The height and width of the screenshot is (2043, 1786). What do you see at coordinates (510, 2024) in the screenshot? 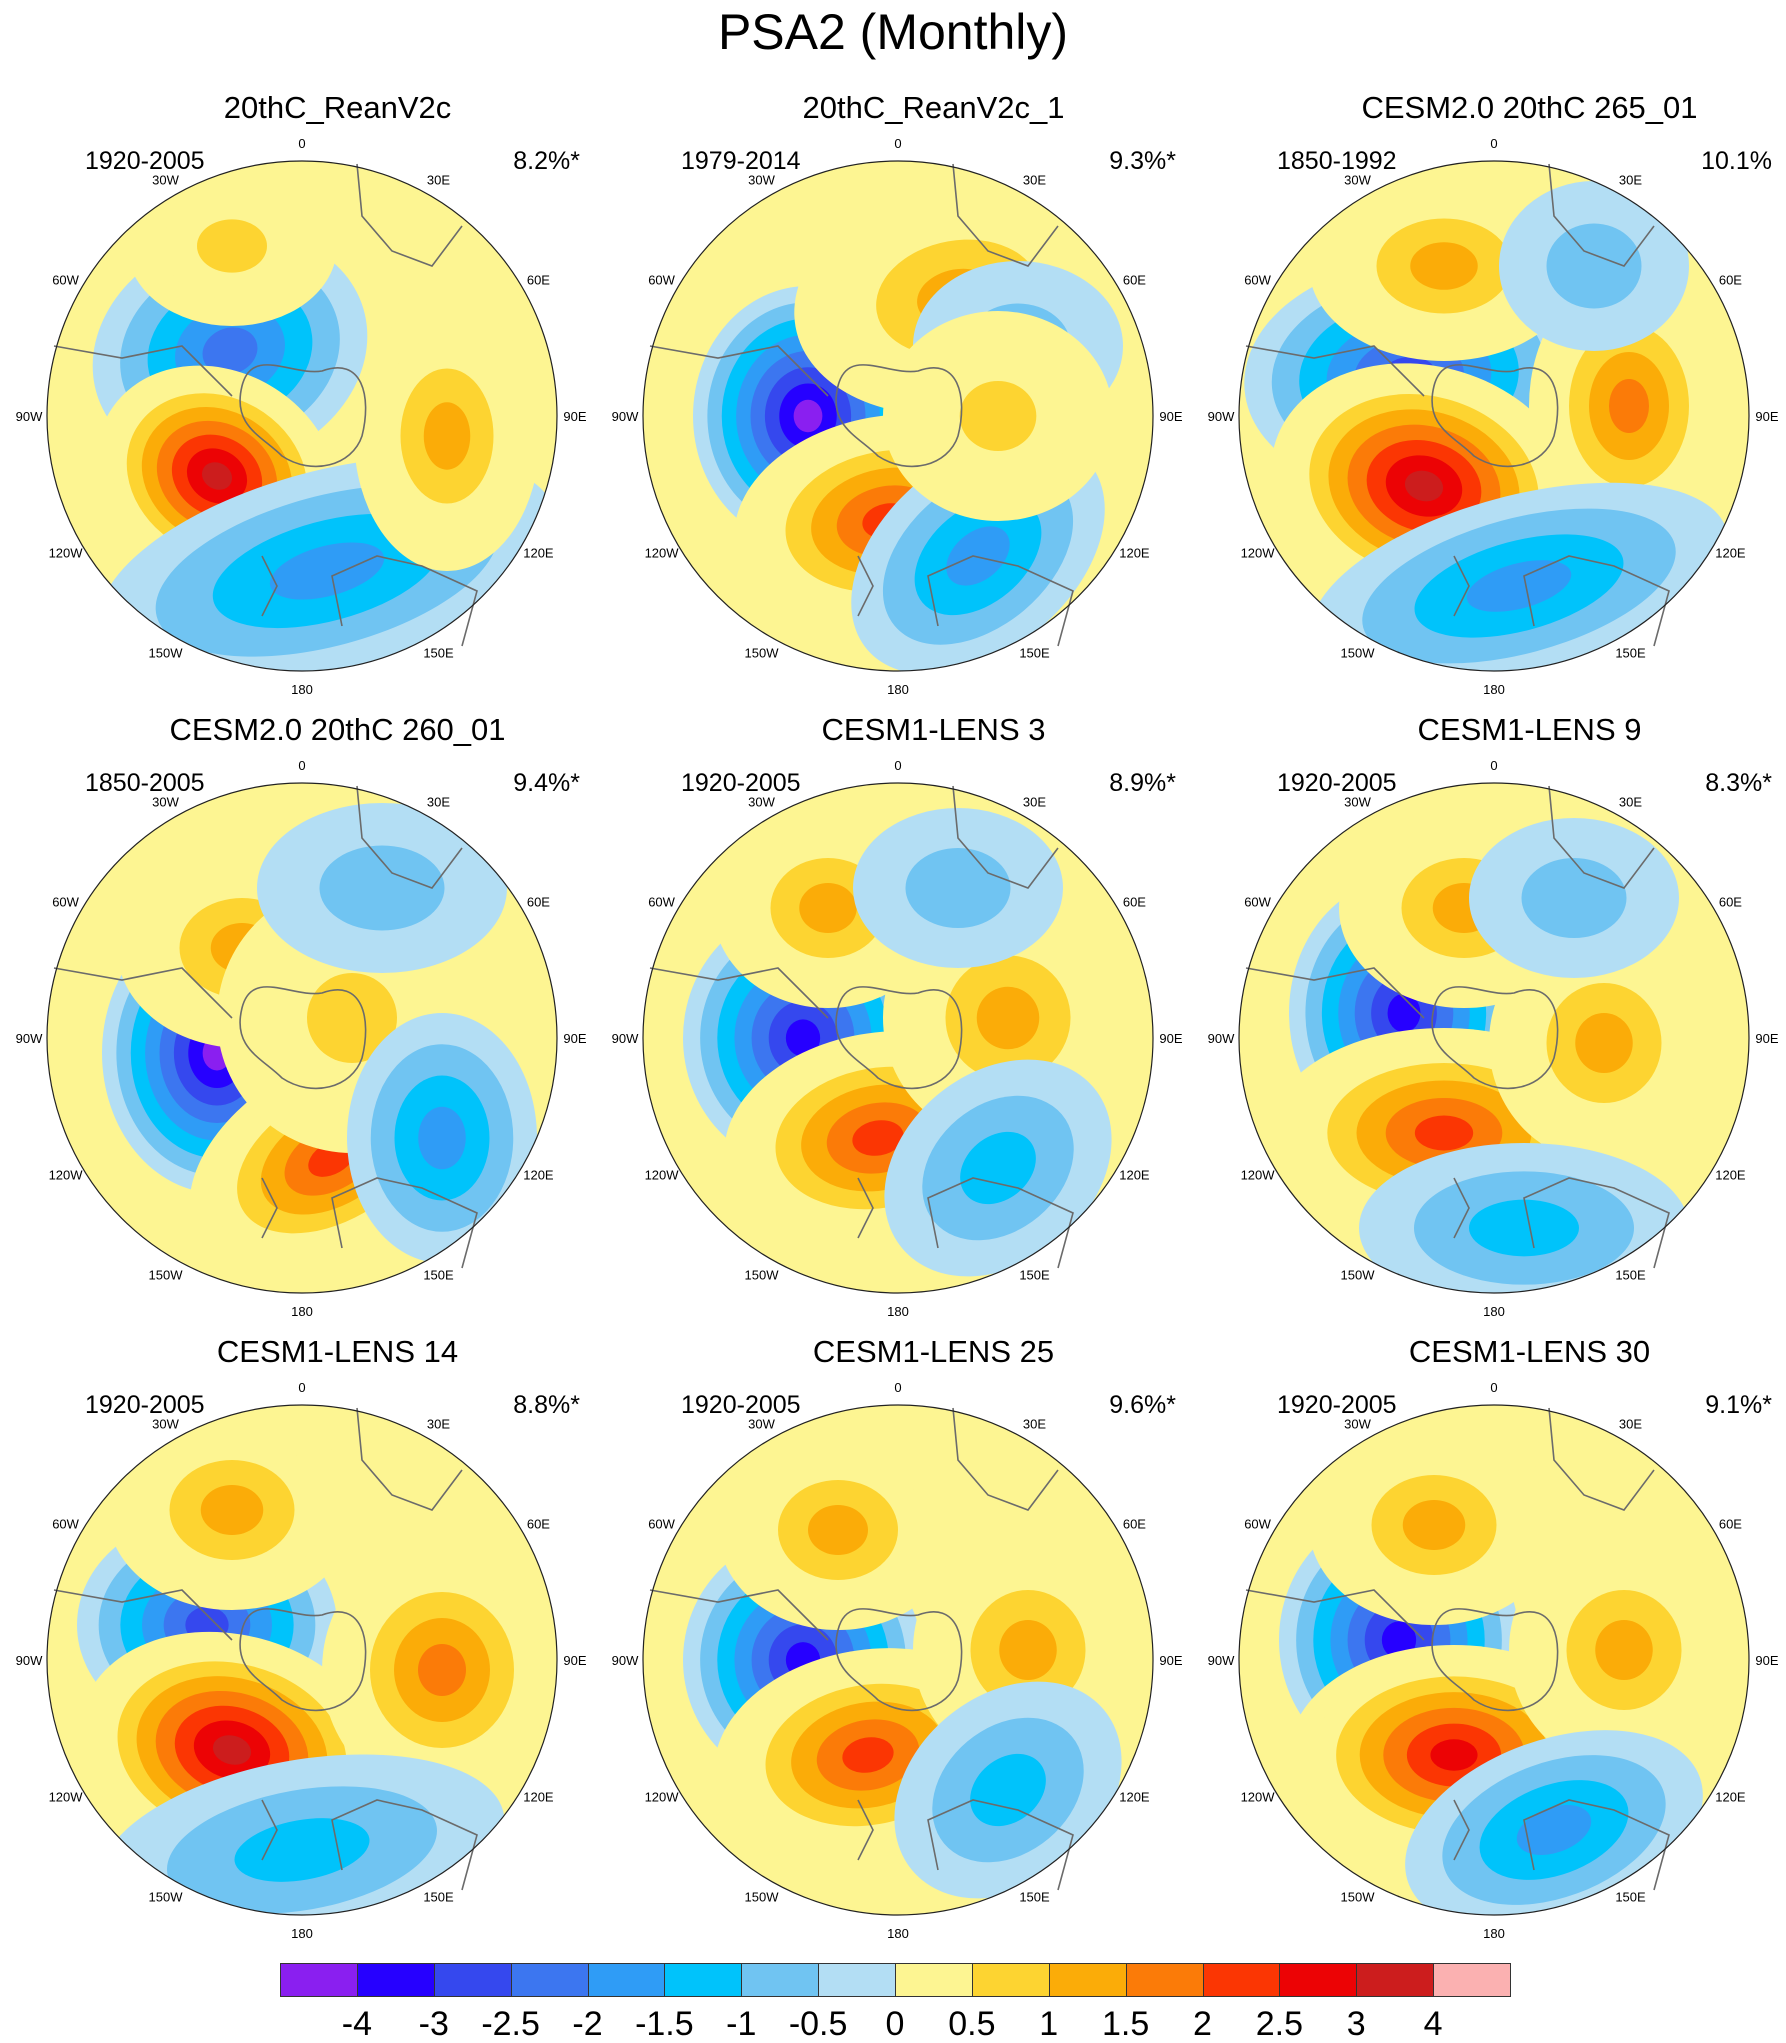
I see `colorbar-tick-label: -2.5` at bounding box center [510, 2024].